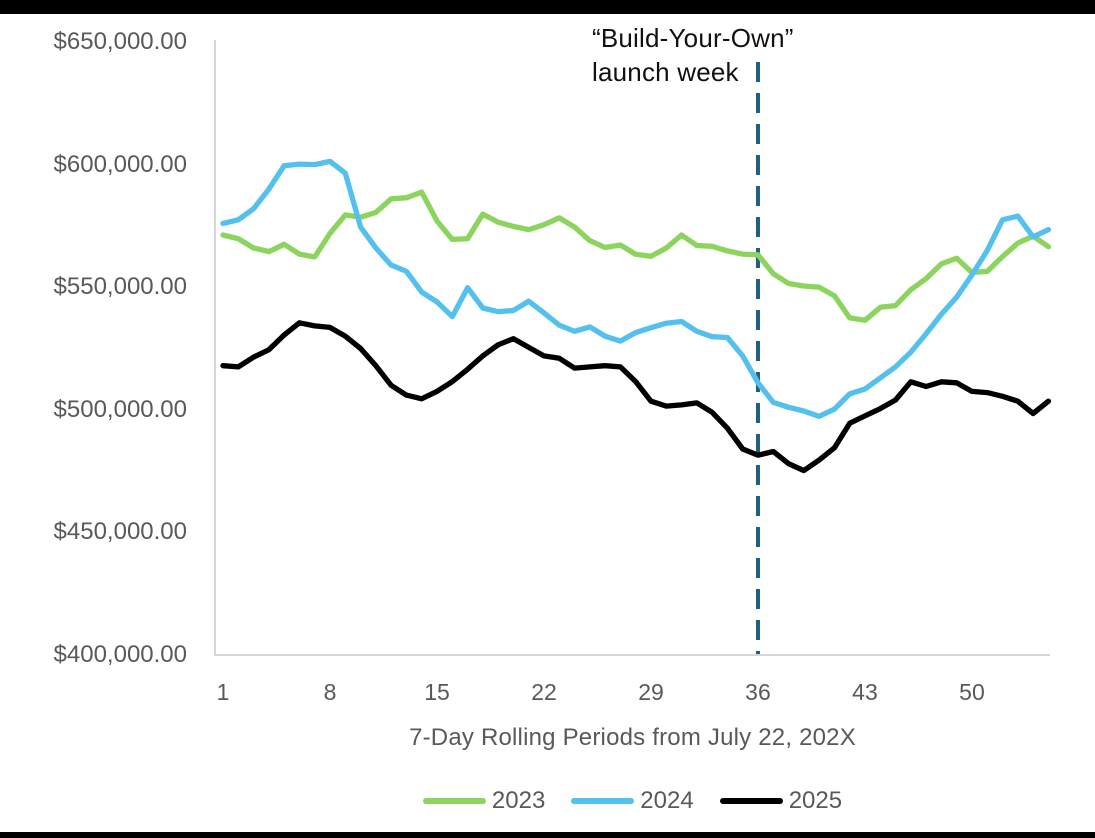 The width and height of the screenshot is (1095, 838). Describe the element at coordinates (120, 164) in the screenshot. I see `y-tick-label: $600,000.00` at that location.